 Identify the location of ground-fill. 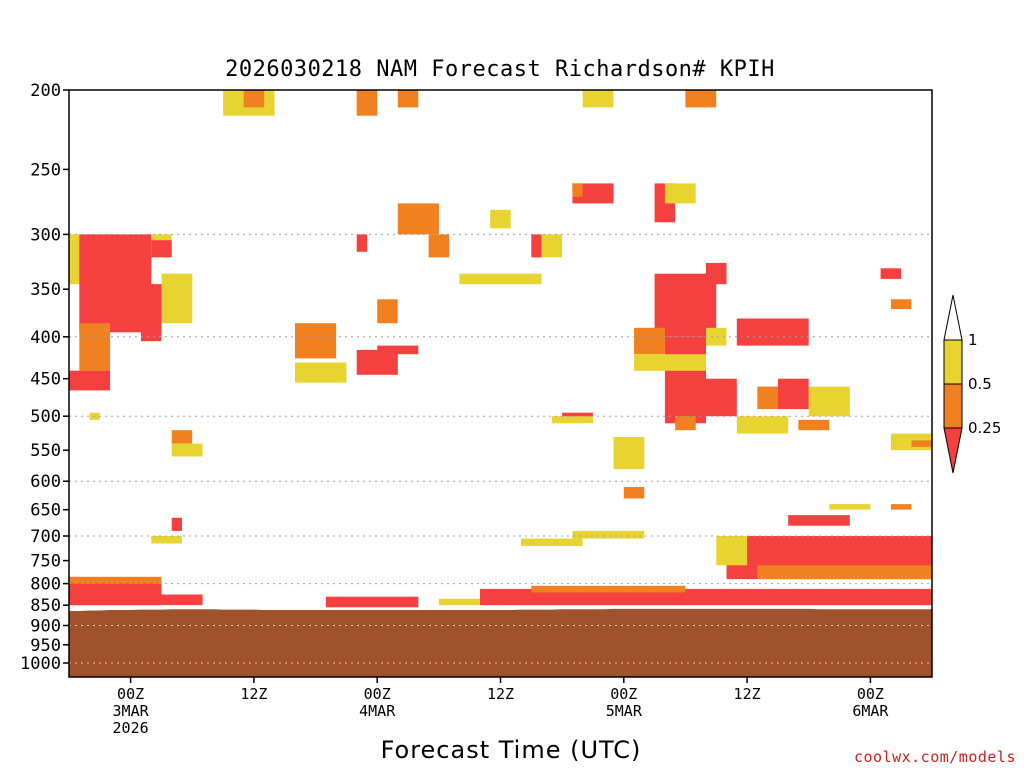
(500, 642).